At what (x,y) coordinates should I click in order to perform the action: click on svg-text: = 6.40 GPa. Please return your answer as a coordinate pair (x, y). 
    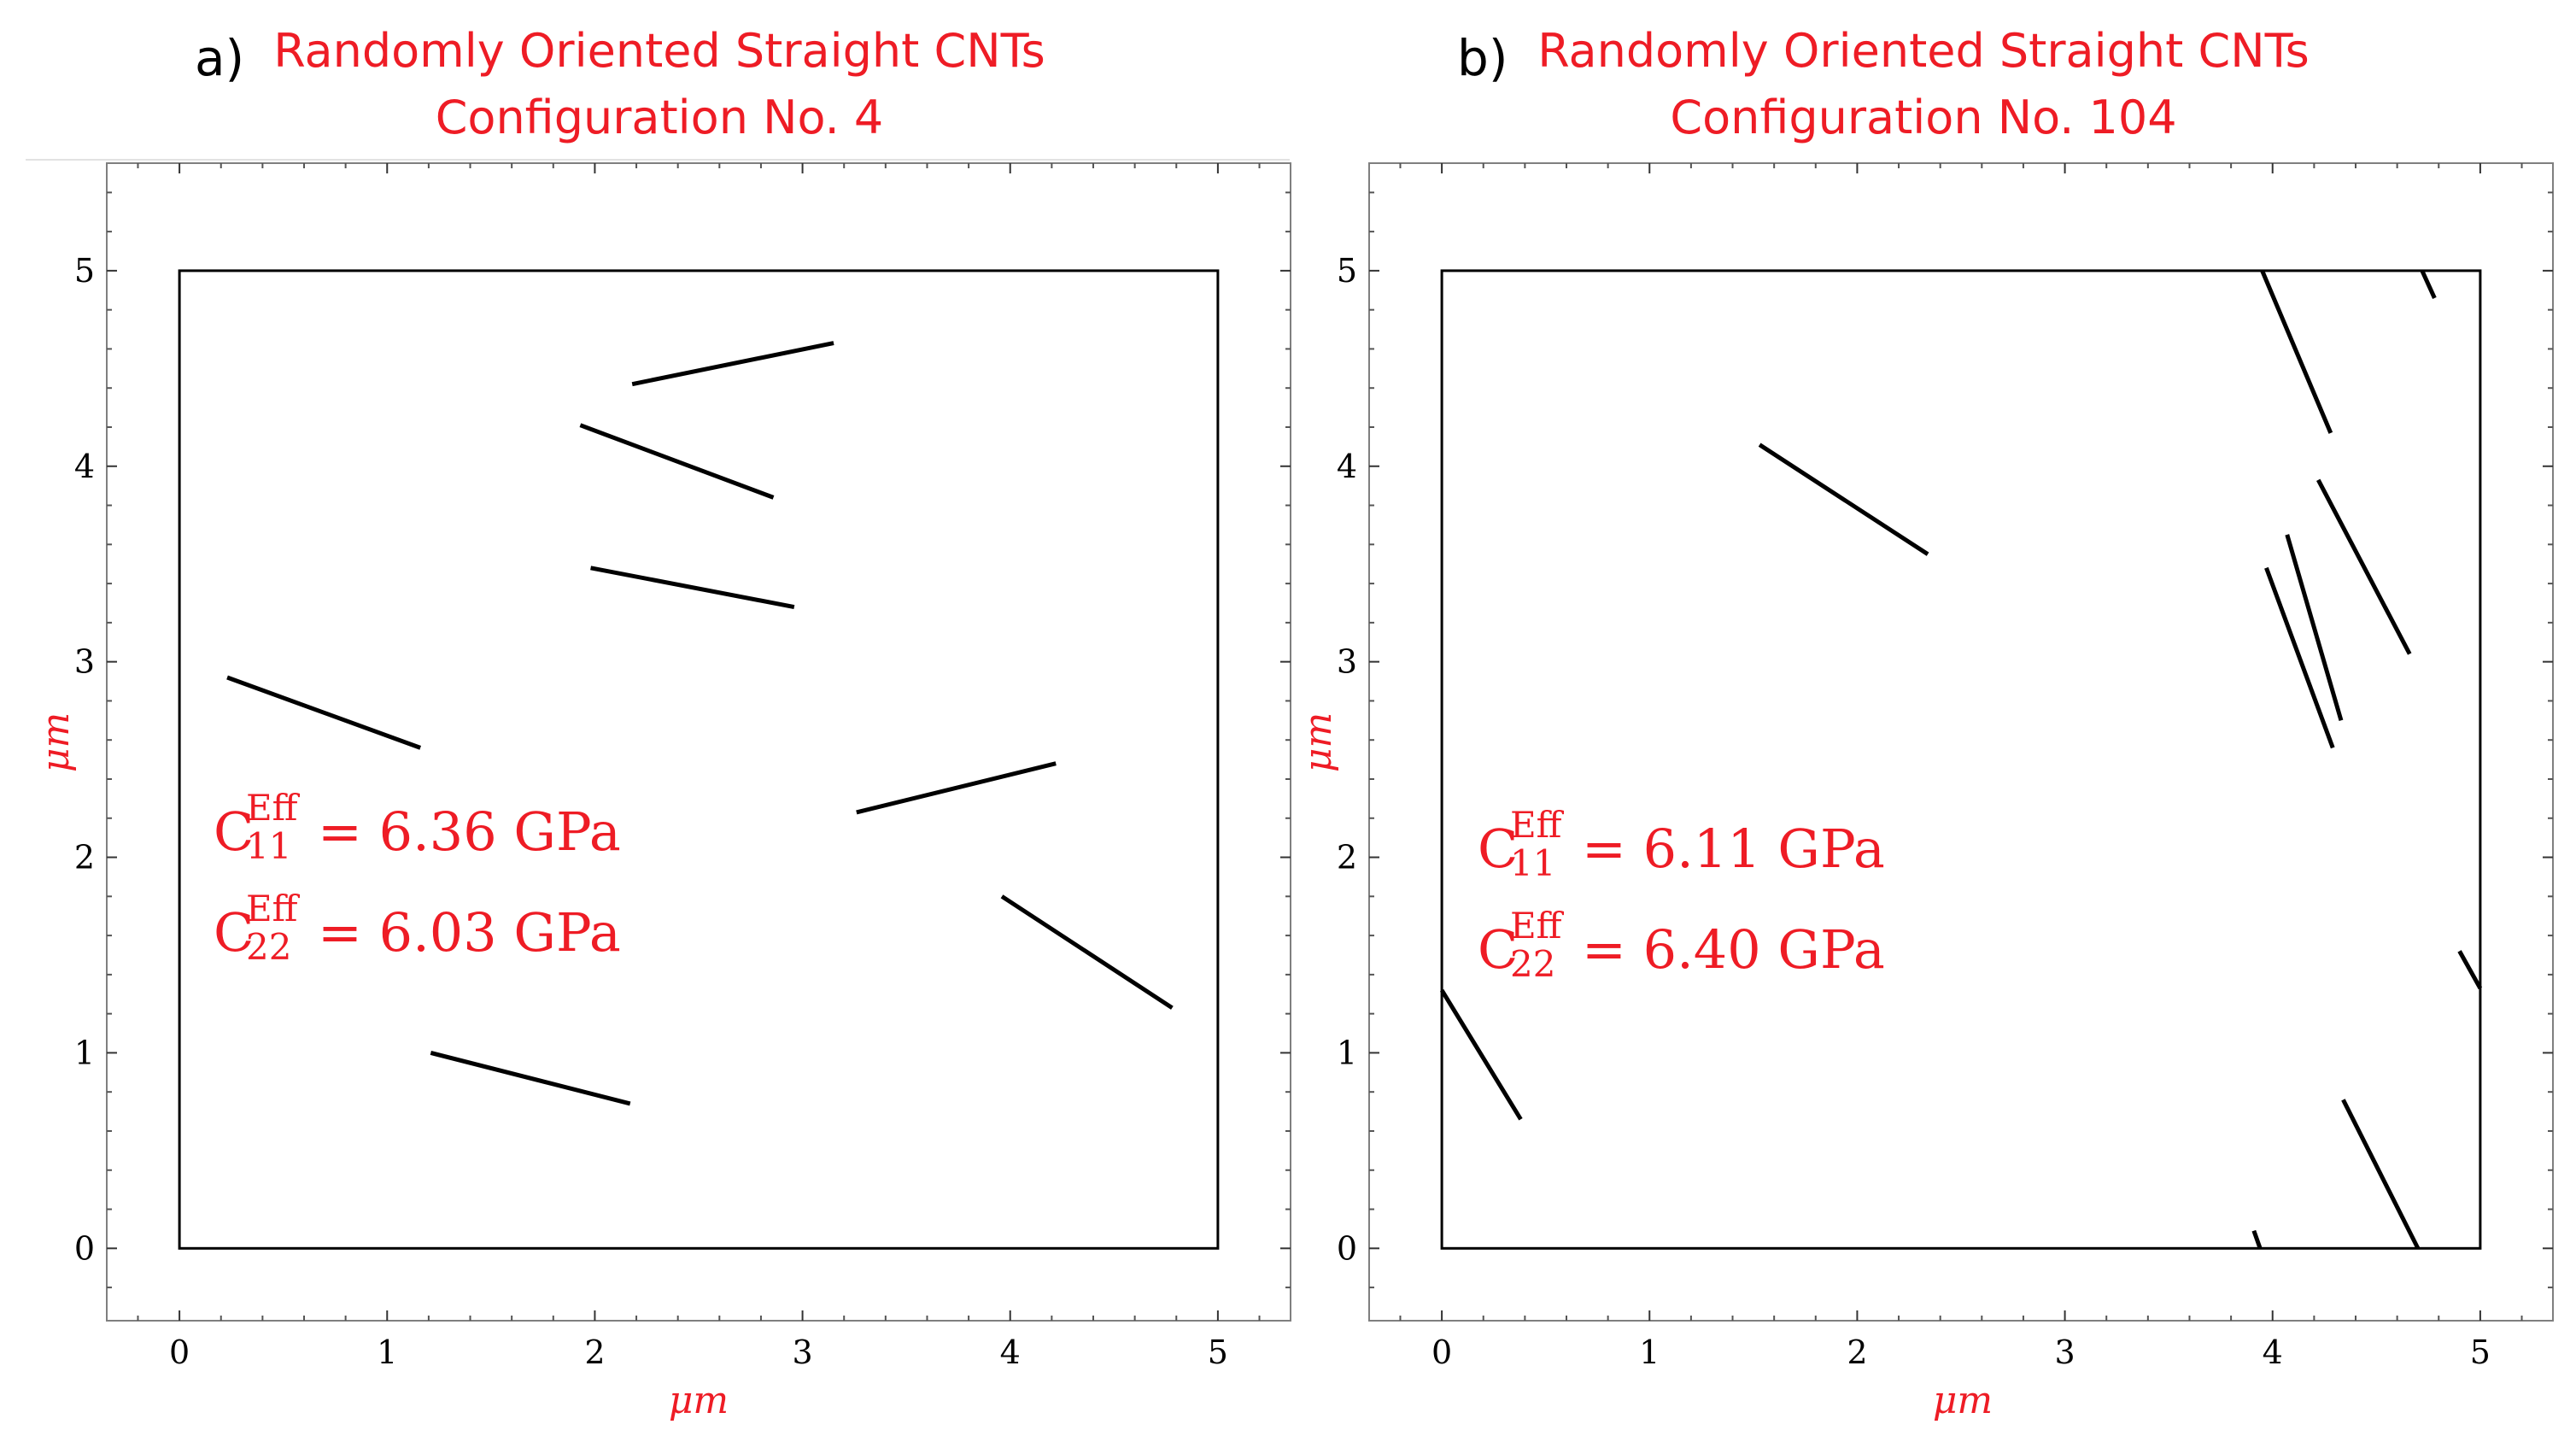
    Looking at the image, I should click on (1733, 949).